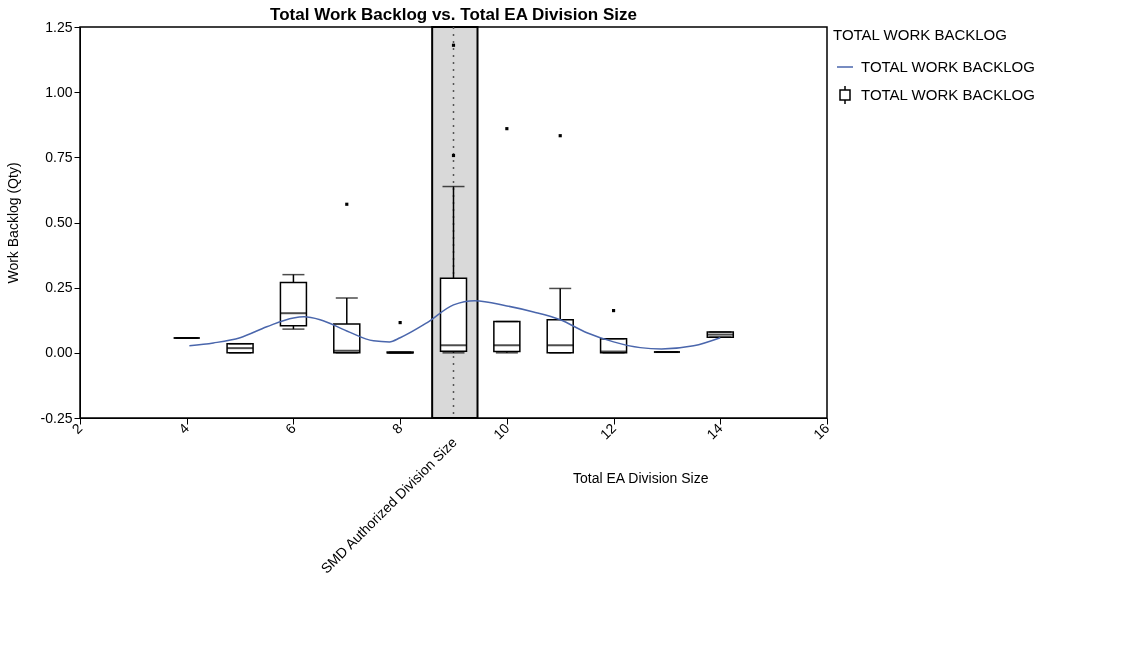 The width and height of the screenshot is (1135, 667). I want to click on y-tick-label: 0.75, so click(59, 156).